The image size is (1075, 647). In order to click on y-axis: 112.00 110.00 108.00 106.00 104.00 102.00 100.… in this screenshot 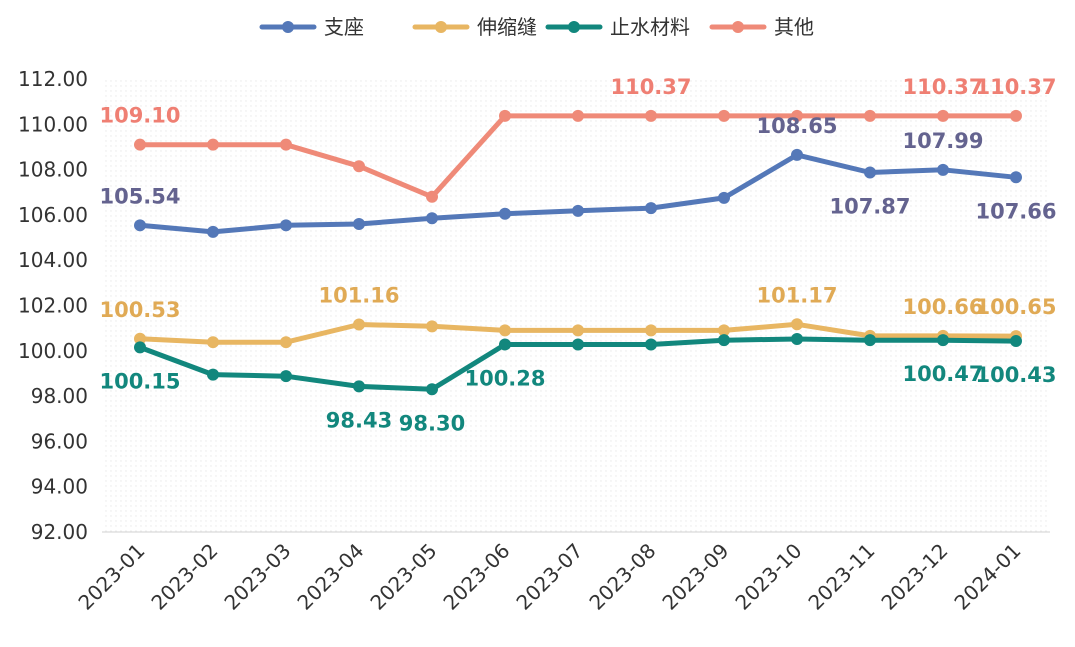, I will do `click(53, 305)`.